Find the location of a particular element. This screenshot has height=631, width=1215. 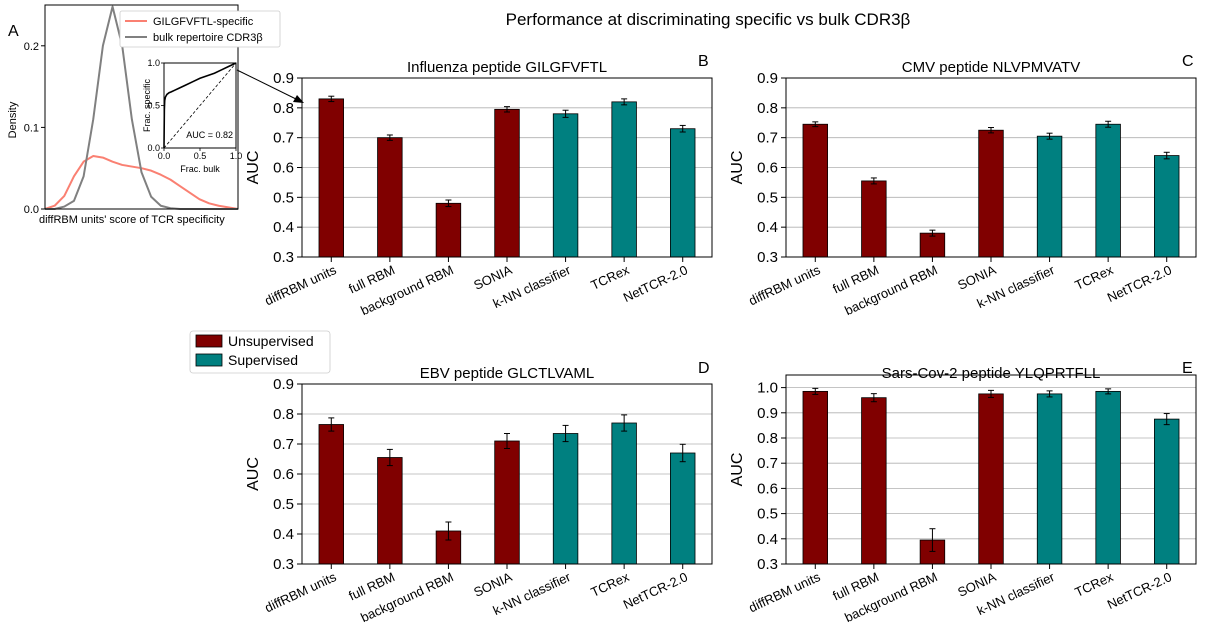

density-legend: GILGFVFTL-specific bulk repertoire CDR3β is located at coordinates (200, 29).